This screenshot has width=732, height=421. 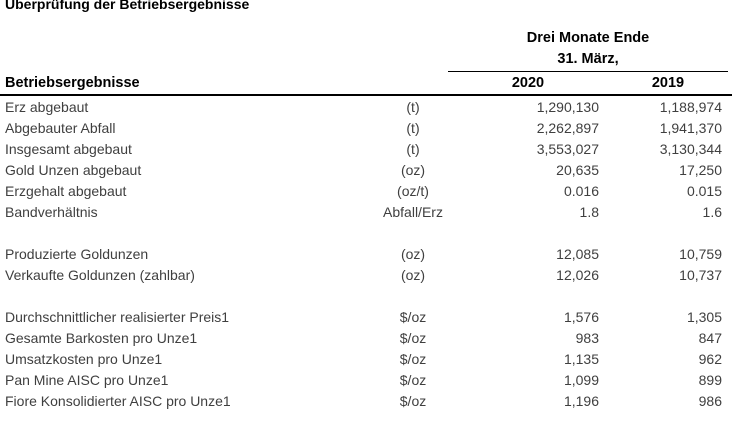 What do you see at coordinates (366, 191) in the screenshot?
I see `table-row: Erzgehalt abgebaut (oz/t) 0.016 0.015` at bounding box center [366, 191].